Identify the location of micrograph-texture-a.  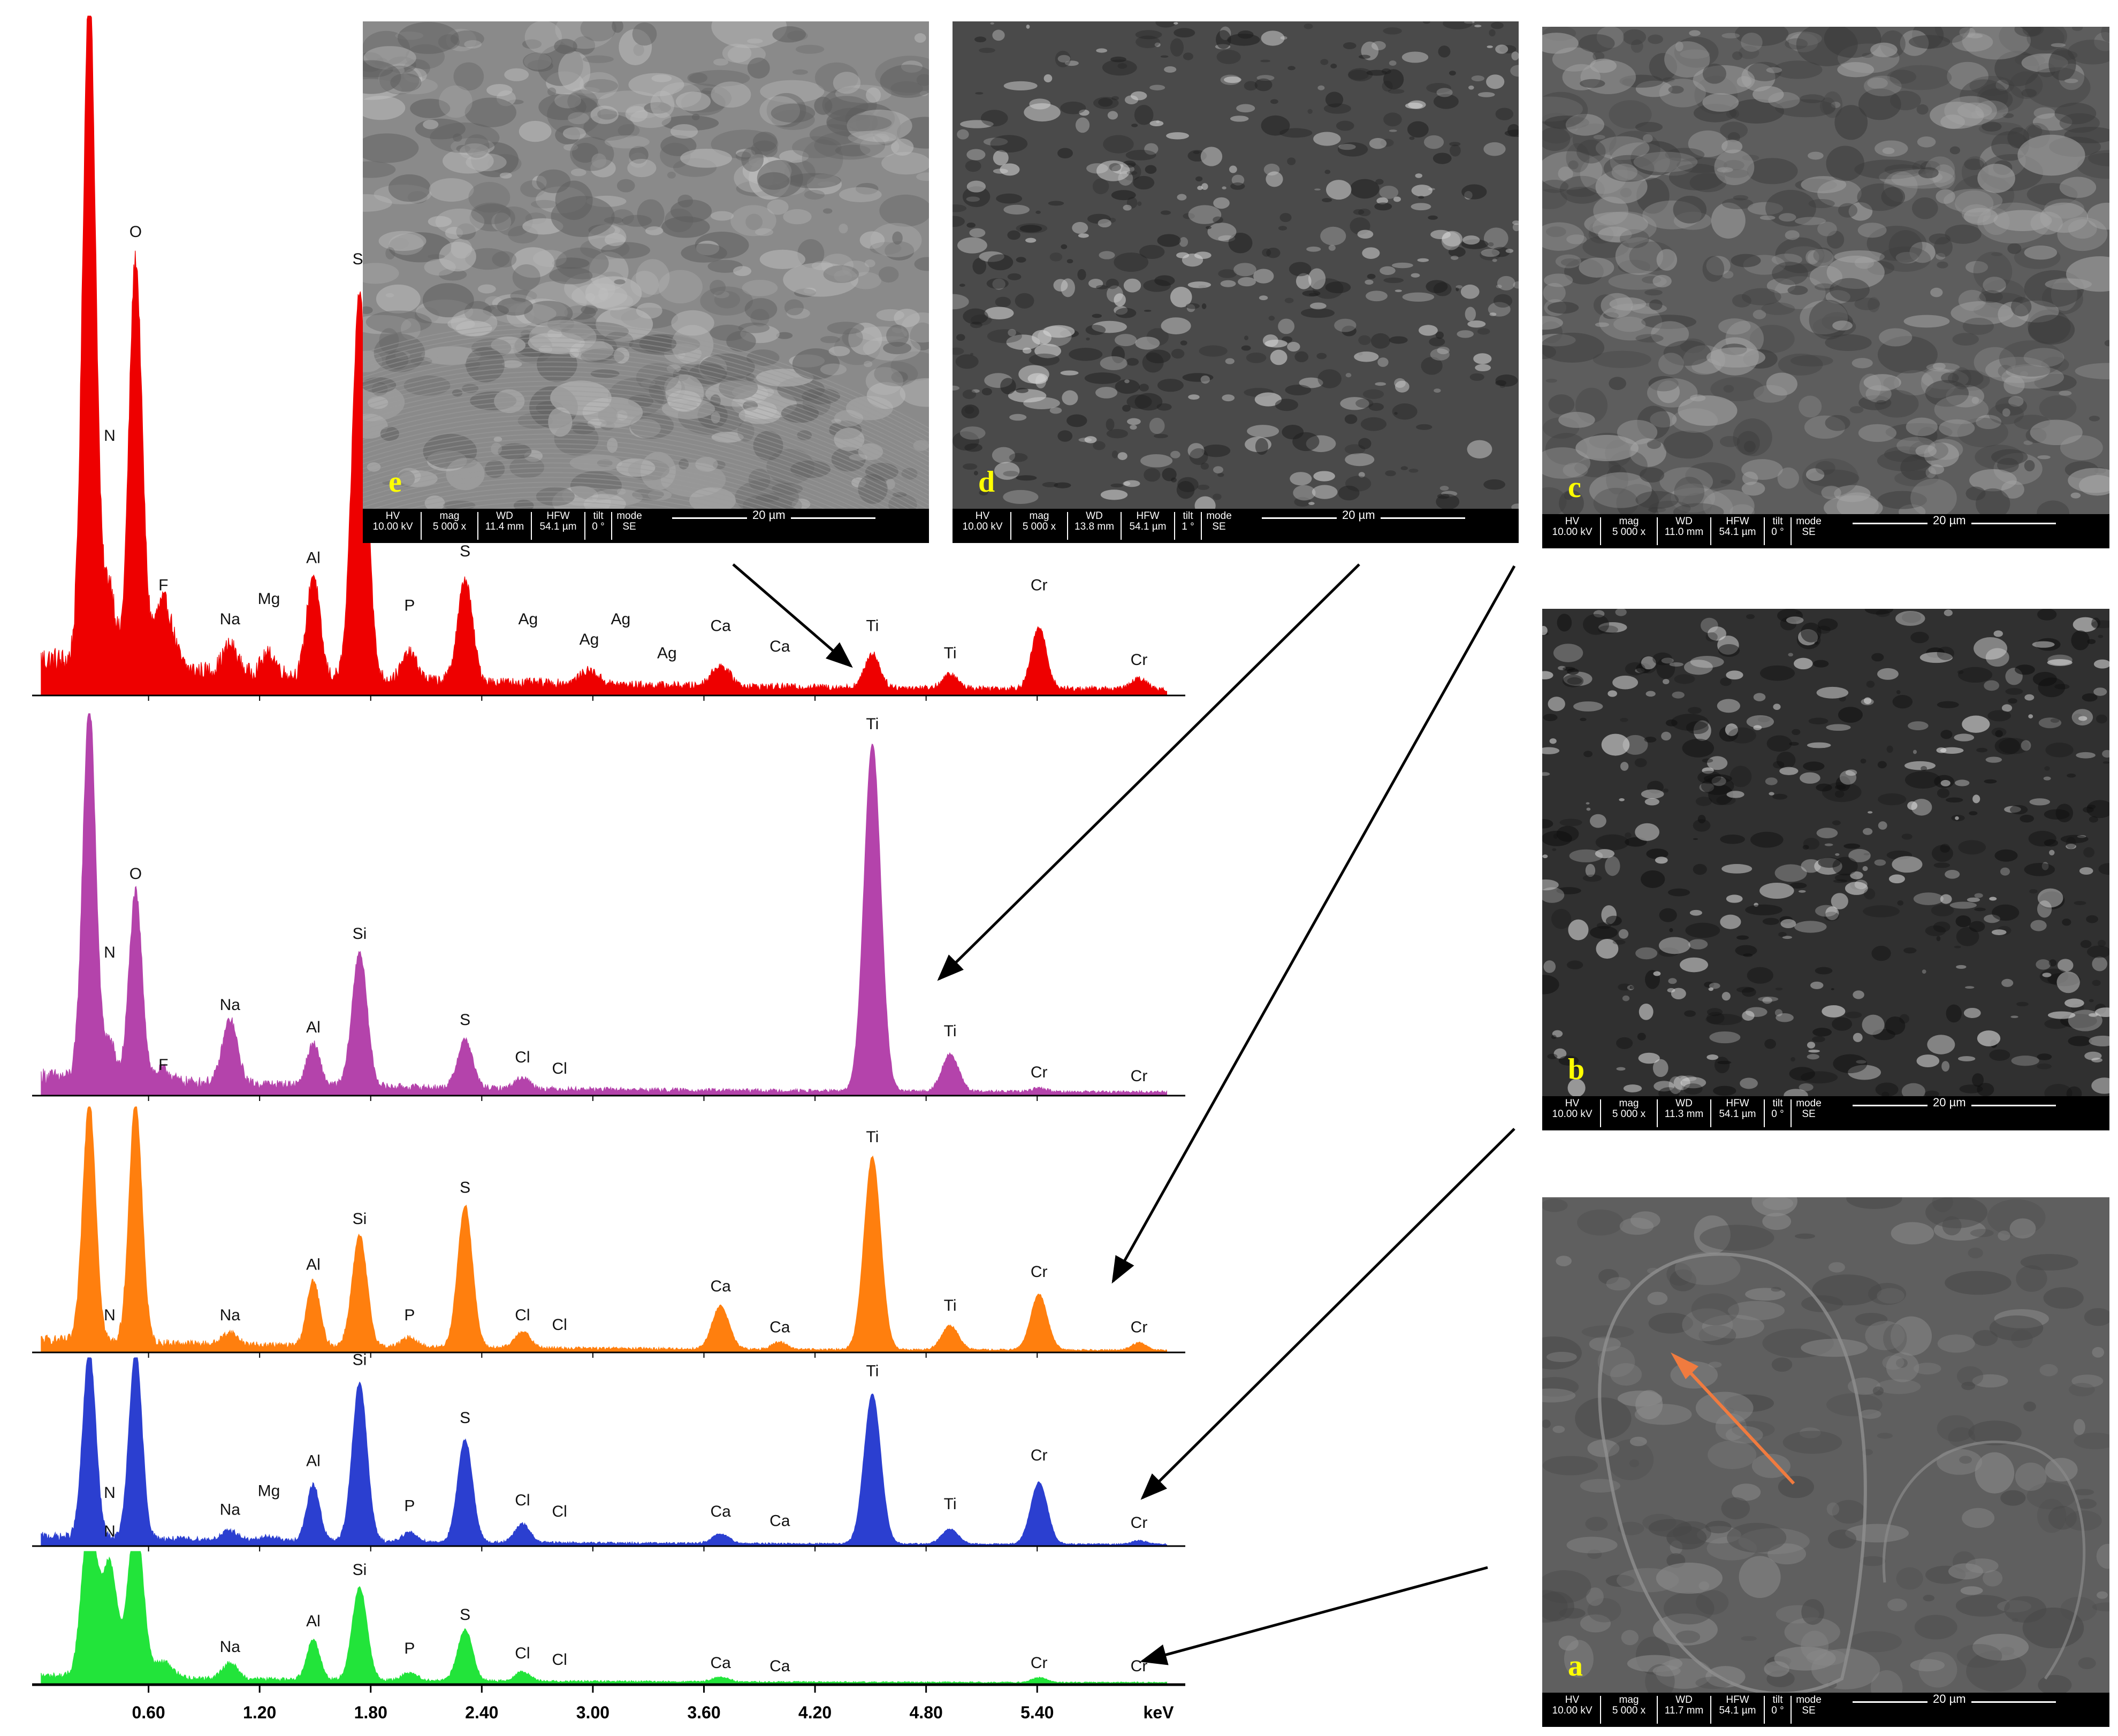
(1825, 1445).